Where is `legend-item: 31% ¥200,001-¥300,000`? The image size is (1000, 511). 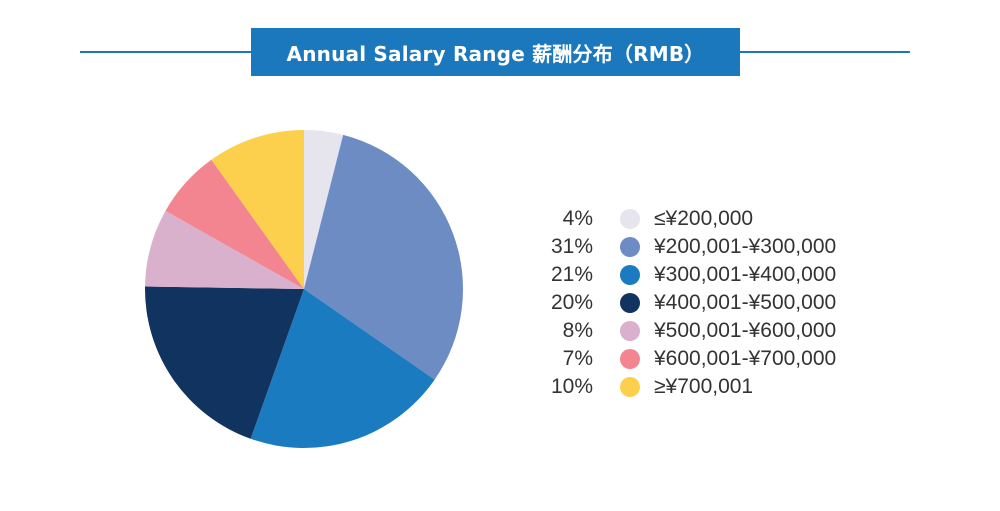 legend-item: 31% ¥200,001-¥300,000 is located at coordinates (678, 247).